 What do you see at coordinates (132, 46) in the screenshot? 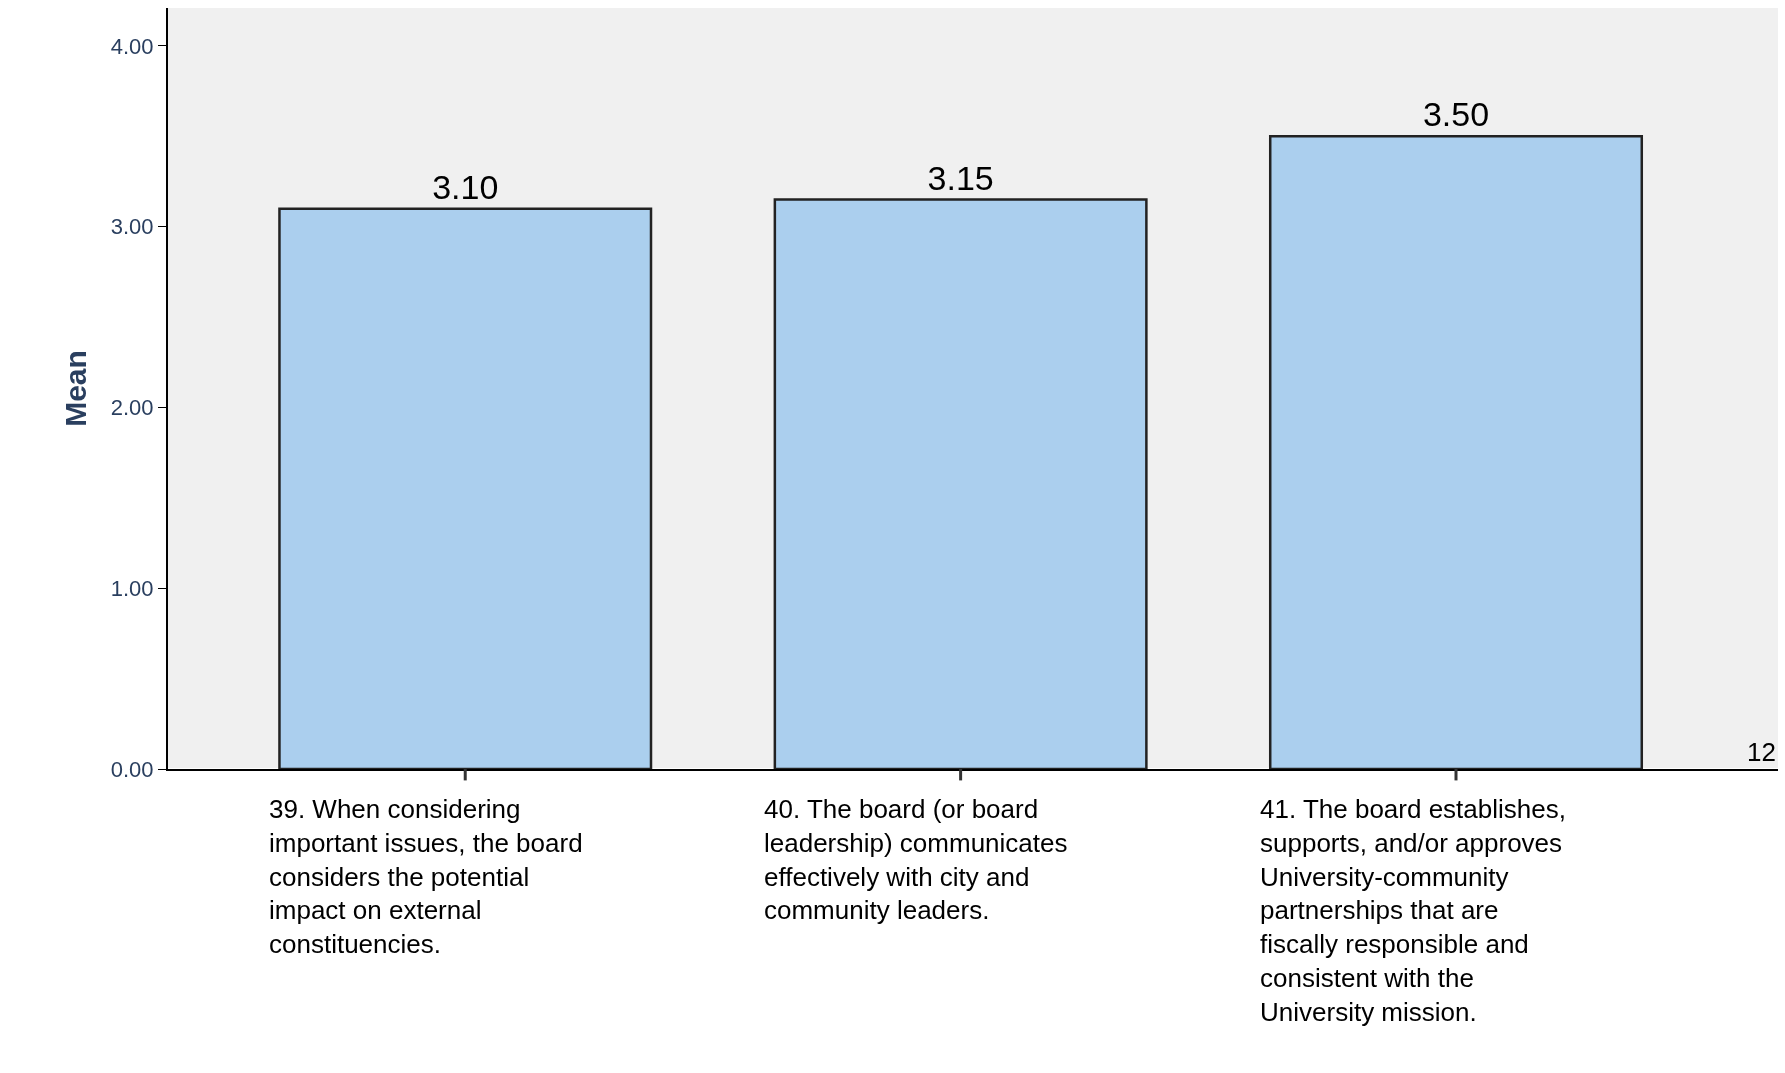
I see `y-tick-label: 4.00` at bounding box center [132, 46].